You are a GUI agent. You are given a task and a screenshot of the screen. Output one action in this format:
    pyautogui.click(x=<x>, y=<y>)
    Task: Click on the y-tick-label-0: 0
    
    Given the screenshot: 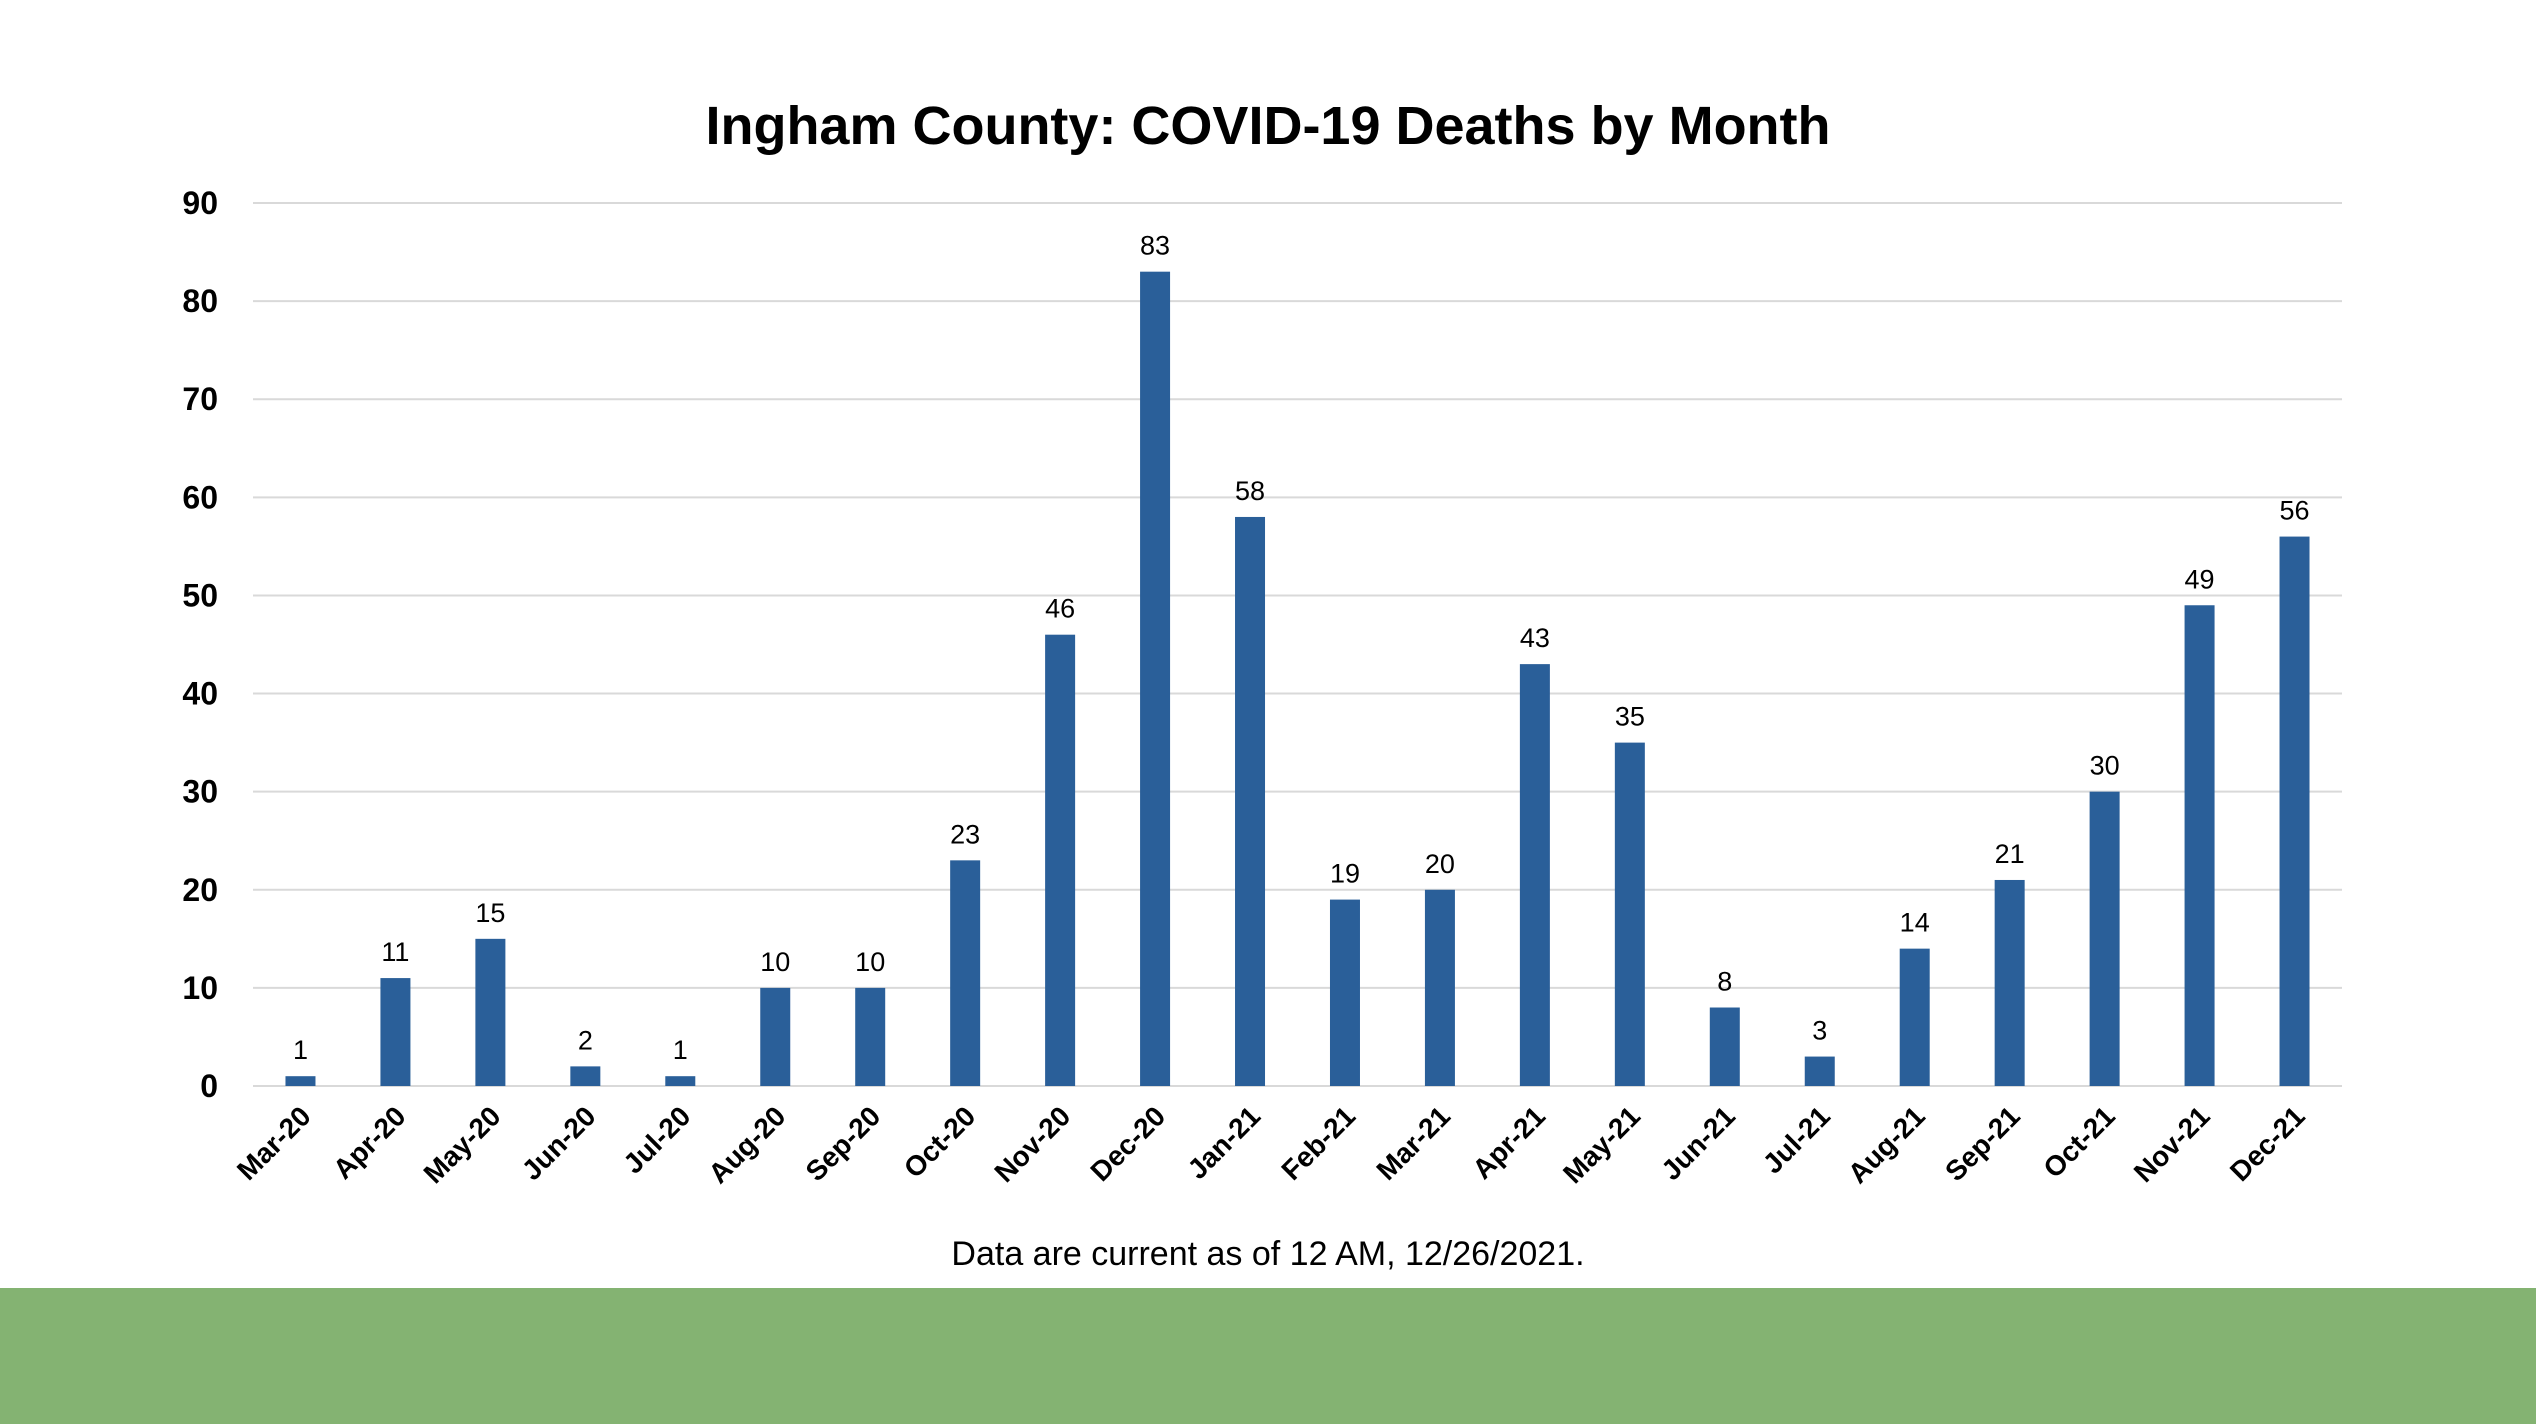 What is the action you would take?
    pyautogui.click(x=209, y=1086)
    